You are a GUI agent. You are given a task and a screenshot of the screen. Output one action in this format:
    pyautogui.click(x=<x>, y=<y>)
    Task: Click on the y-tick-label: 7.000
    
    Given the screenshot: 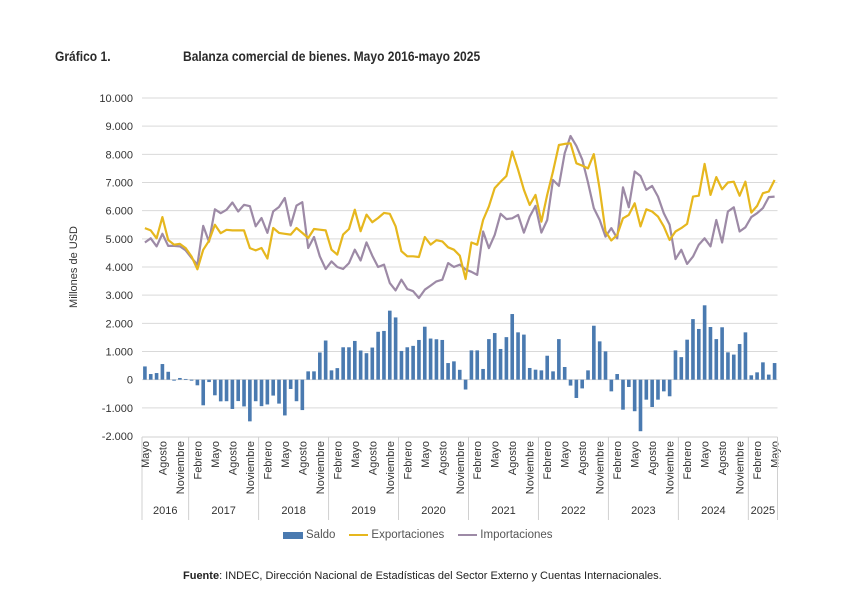 What is the action you would take?
    pyautogui.click(x=119, y=184)
    